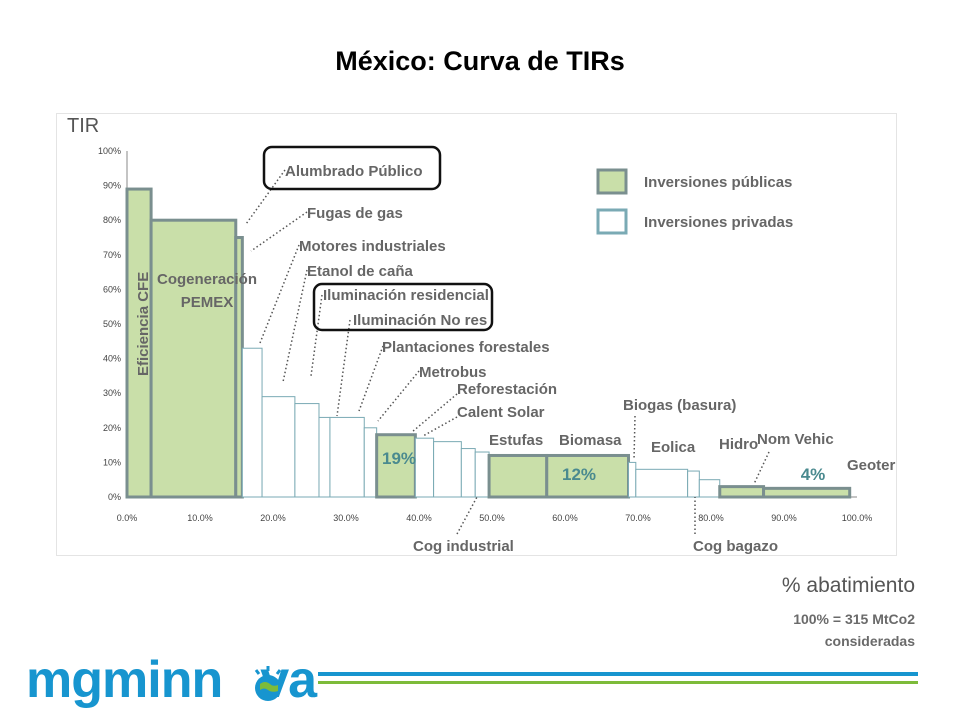 The height and width of the screenshot is (720, 960). What do you see at coordinates (579, 474) in the screenshot?
I see `bar-value-1: 12%` at bounding box center [579, 474].